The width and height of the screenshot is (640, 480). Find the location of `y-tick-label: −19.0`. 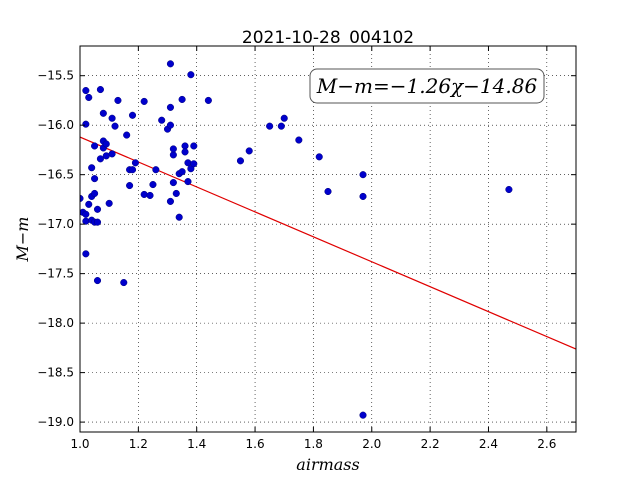

y-tick-label: −19.0 is located at coordinates (55, 422).